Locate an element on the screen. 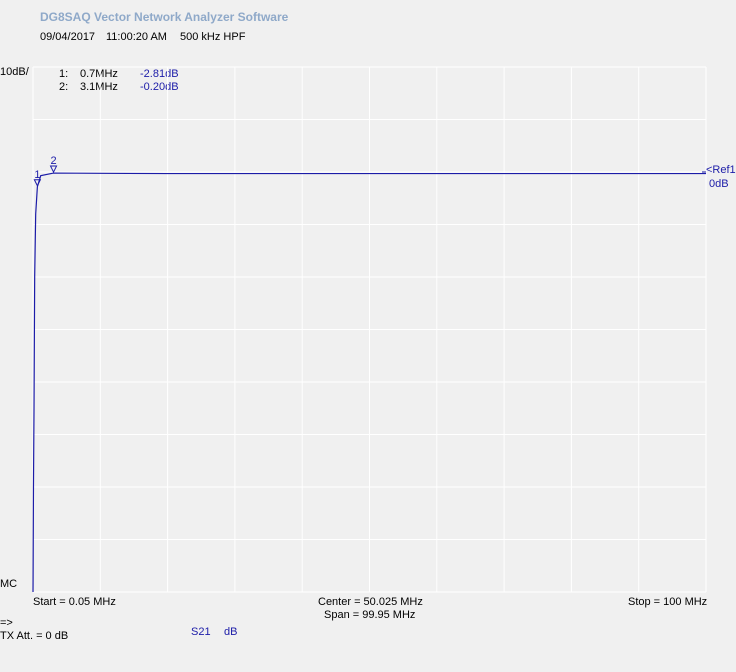 This screenshot has height=672, width=736. marker-2-index: 2: is located at coordinates (64, 87).